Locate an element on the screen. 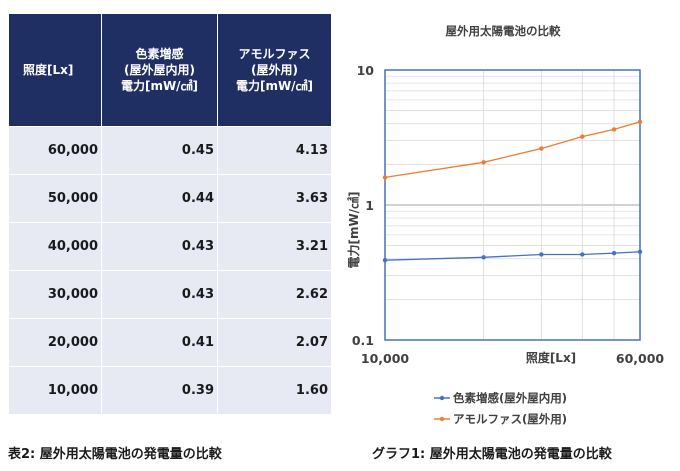 The width and height of the screenshot is (680, 471). cell-illuminance: 20,000 is located at coordinates (55, 342).